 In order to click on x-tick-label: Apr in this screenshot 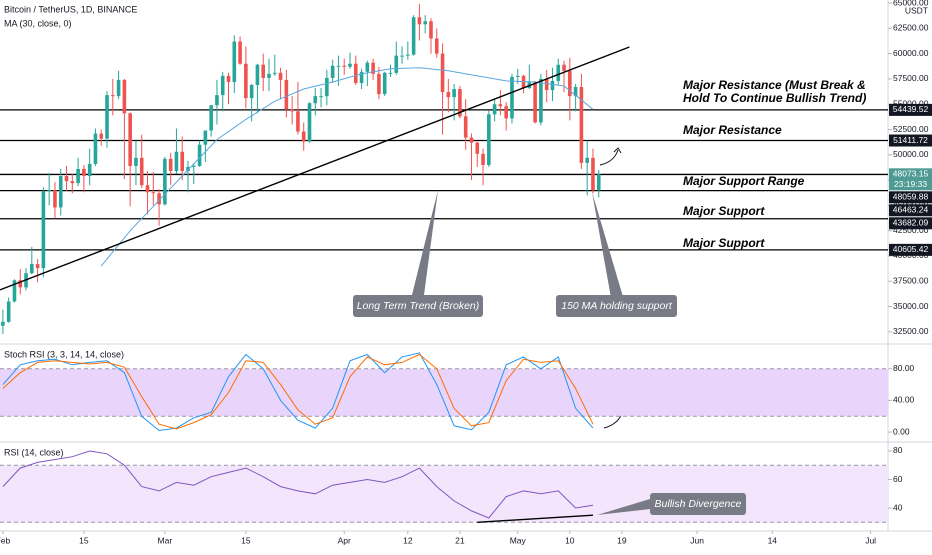, I will do `click(344, 540)`.